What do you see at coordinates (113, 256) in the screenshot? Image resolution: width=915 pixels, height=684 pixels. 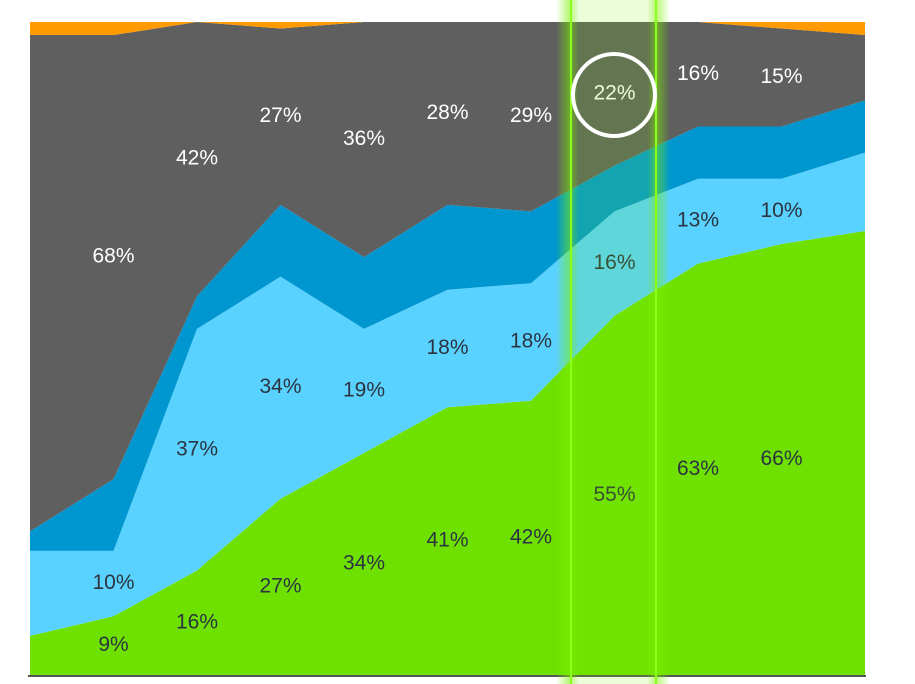 I see `data-label: 68%` at bounding box center [113, 256].